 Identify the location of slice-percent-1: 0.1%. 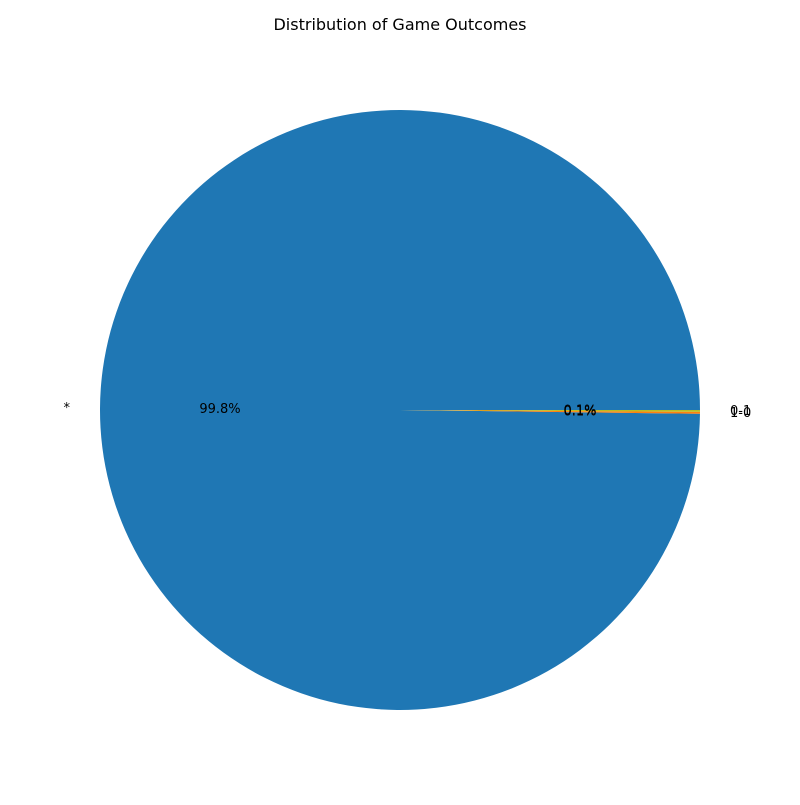
(579, 412).